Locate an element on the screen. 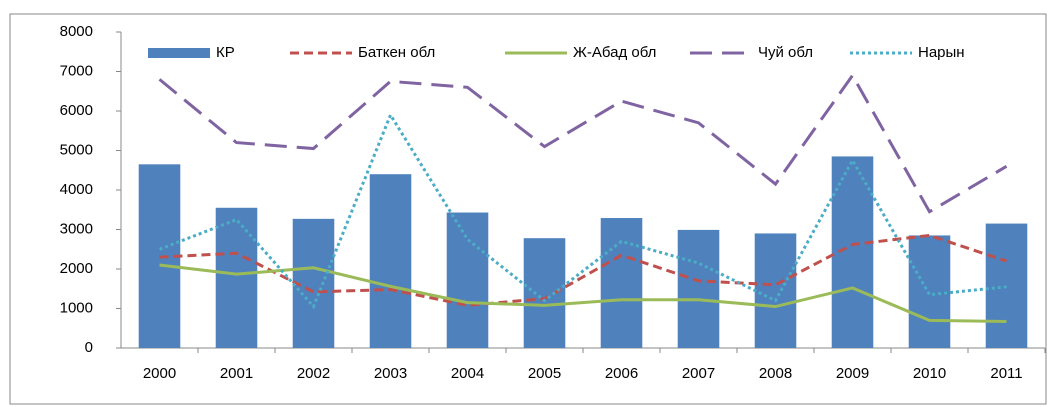 The width and height of the screenshot is (1051, 407). y-tick-label: 6000 is located at coordinates (76, 110).